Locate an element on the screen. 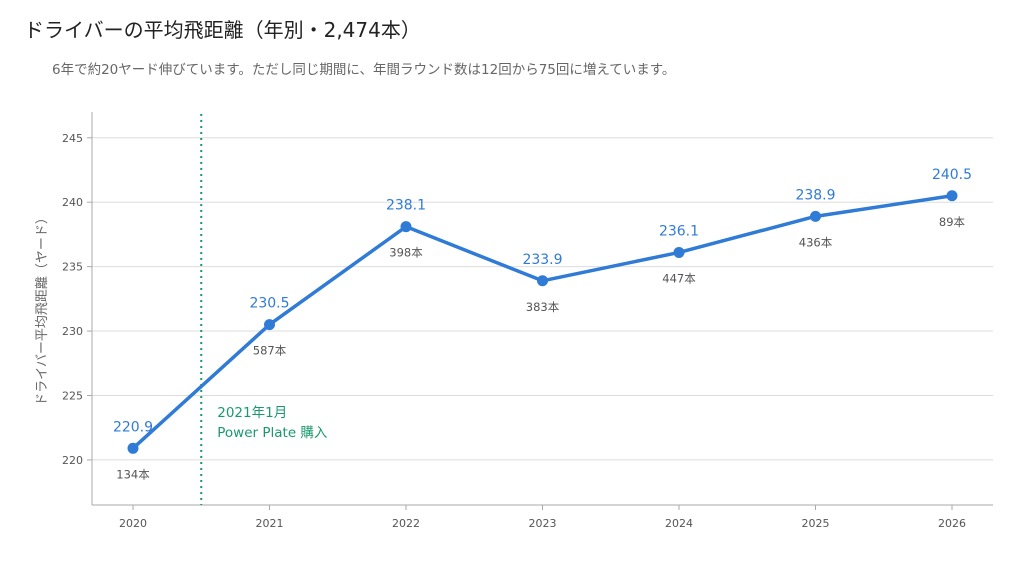 The height and width of the screenshot is (561, 1024). y-tick-label: 245 is located at coordinates (72, 138).